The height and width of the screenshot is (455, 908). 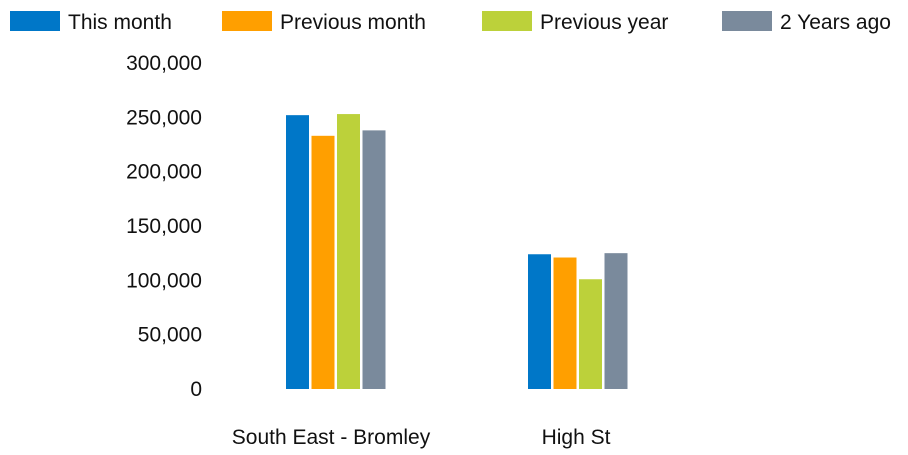 I want to click on legend-label-2-years-ago: 2 Years ago, so click(x=835, y=22).